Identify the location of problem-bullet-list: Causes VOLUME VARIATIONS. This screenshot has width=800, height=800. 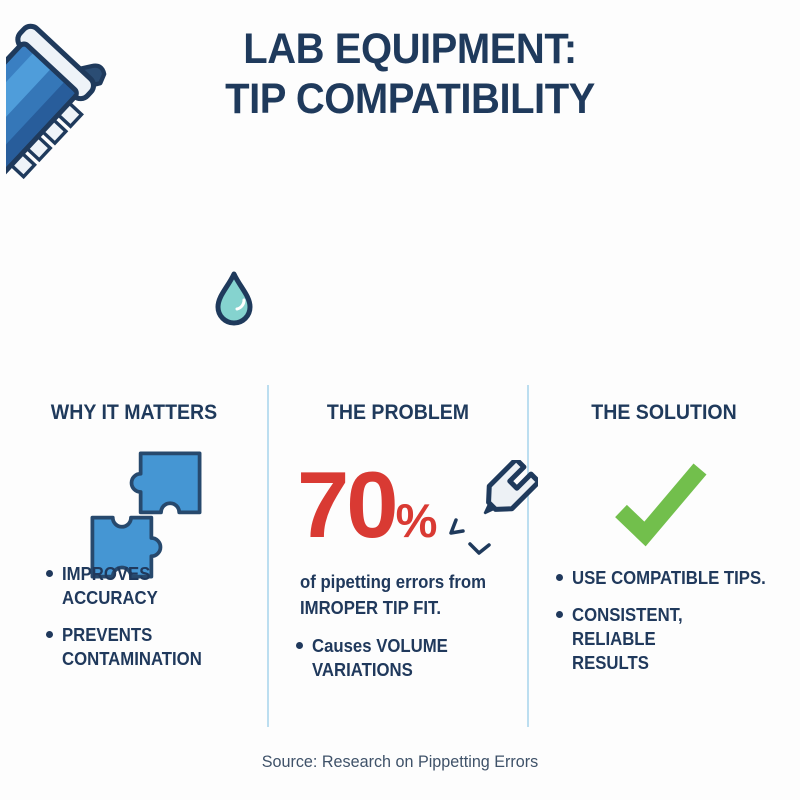
(388, 664).